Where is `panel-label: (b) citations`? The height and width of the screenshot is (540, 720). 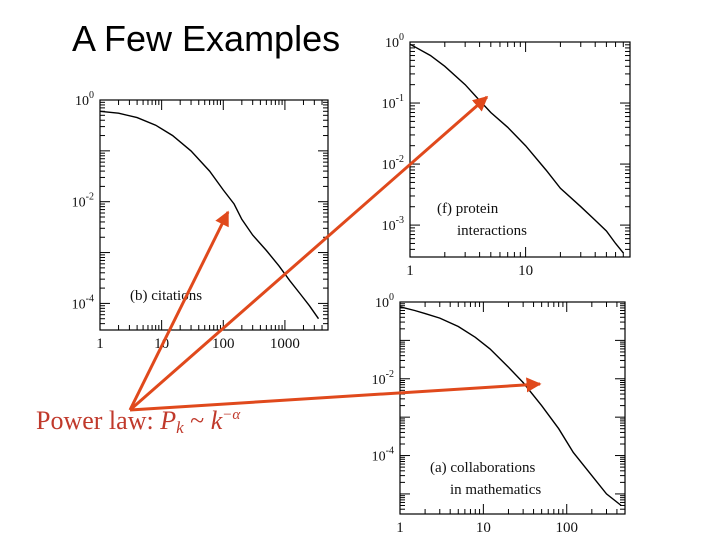
panel-label: (b) citations is located at coordinates (166, 296).